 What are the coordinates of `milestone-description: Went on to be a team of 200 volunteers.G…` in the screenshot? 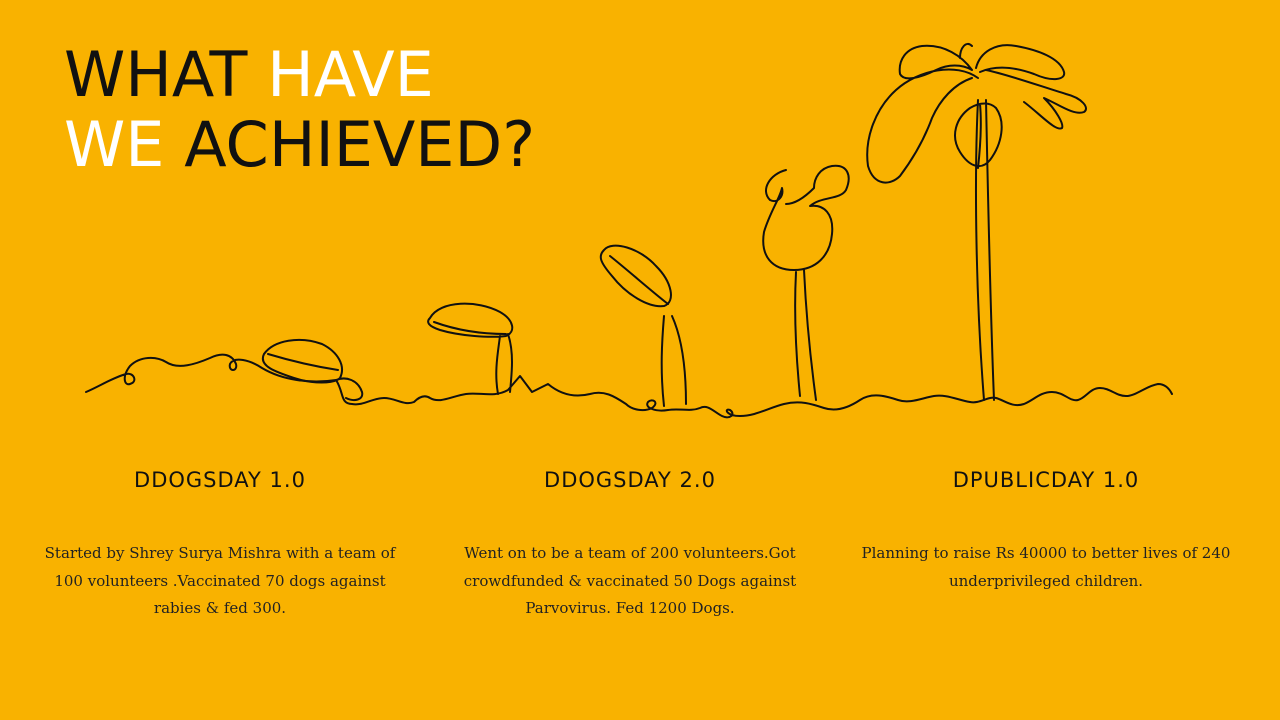 It's located at (630, 580).